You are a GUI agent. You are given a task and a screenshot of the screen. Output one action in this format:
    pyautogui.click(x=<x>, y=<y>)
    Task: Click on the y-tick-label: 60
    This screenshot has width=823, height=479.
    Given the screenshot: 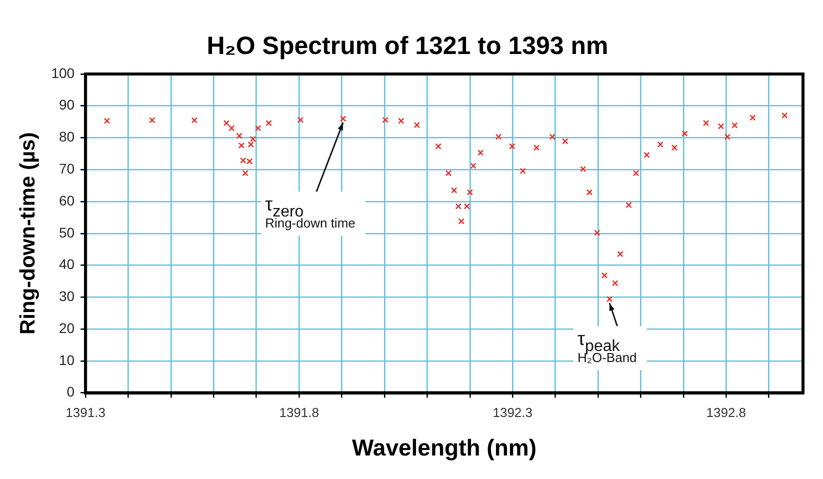 What is the action you would take?
    pyautogui.click(x=66, y=200)
    